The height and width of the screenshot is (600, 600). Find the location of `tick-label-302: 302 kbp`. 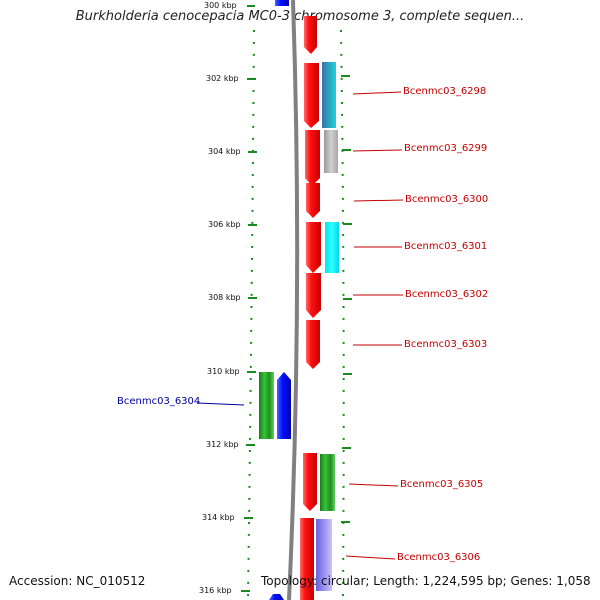

tick-label-302: 302 kbp is located at coordinates (222, 78).